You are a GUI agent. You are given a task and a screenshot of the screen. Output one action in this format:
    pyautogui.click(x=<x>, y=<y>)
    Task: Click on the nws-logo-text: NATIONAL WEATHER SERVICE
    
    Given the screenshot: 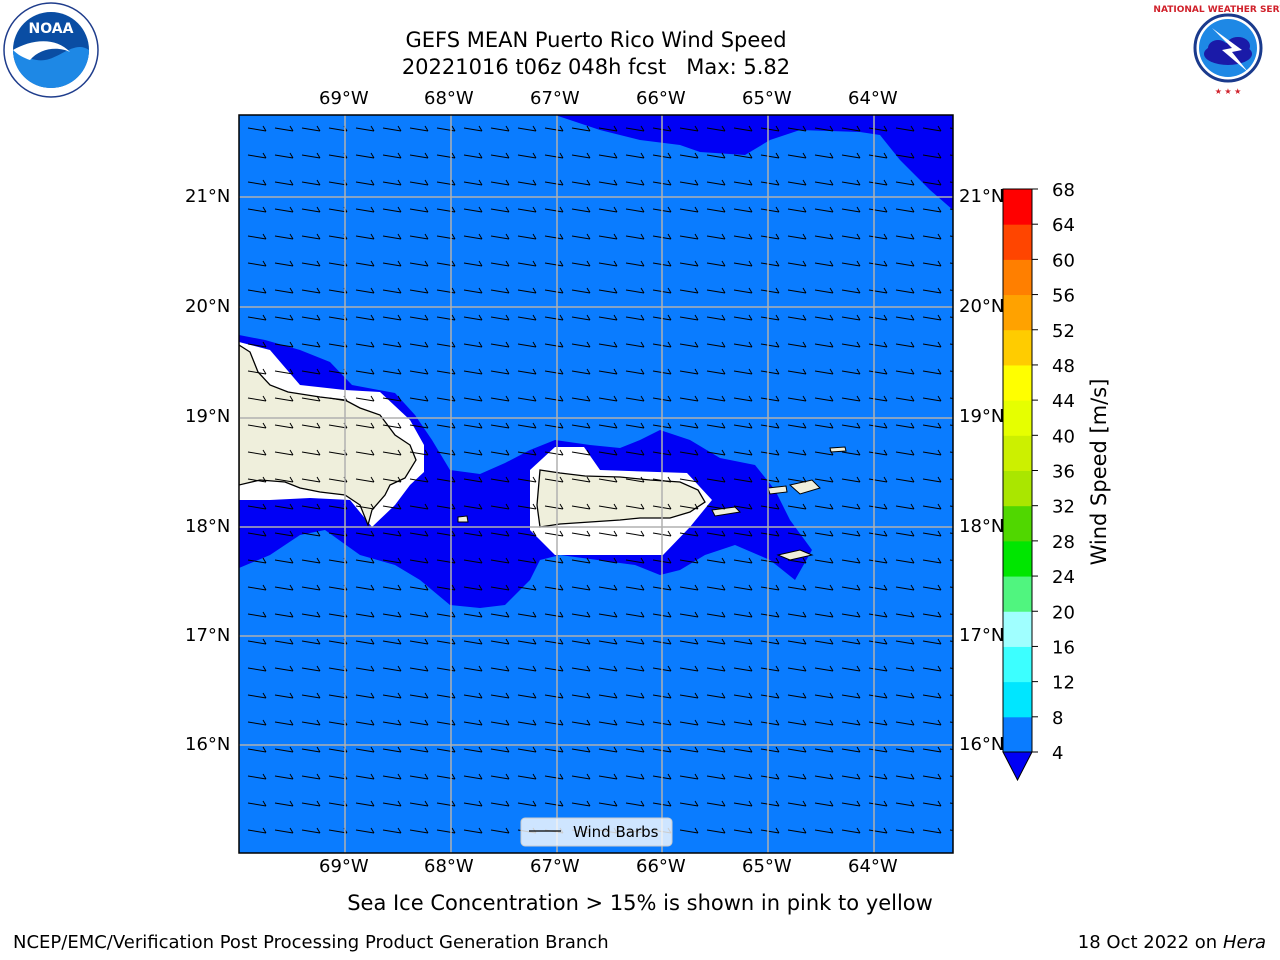 What is the action you would take?
    pyautogui.click(x=1216, y=10)
    